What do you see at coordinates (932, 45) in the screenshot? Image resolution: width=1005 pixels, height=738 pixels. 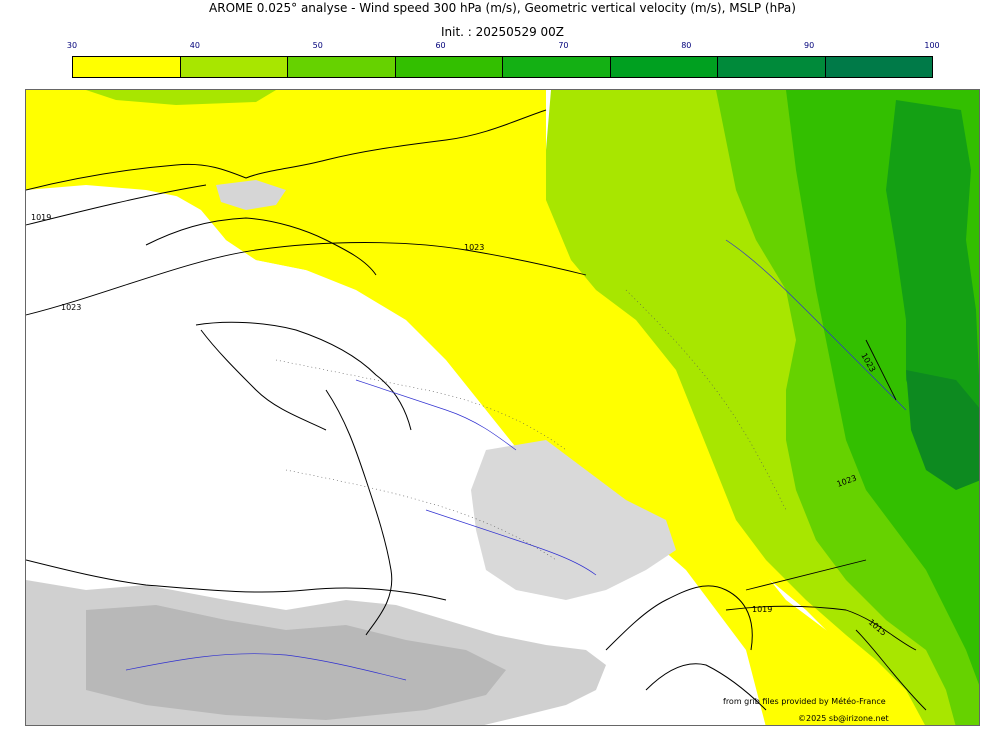 I see `colorbar-tick: 100` at bounding box center [932, 45].